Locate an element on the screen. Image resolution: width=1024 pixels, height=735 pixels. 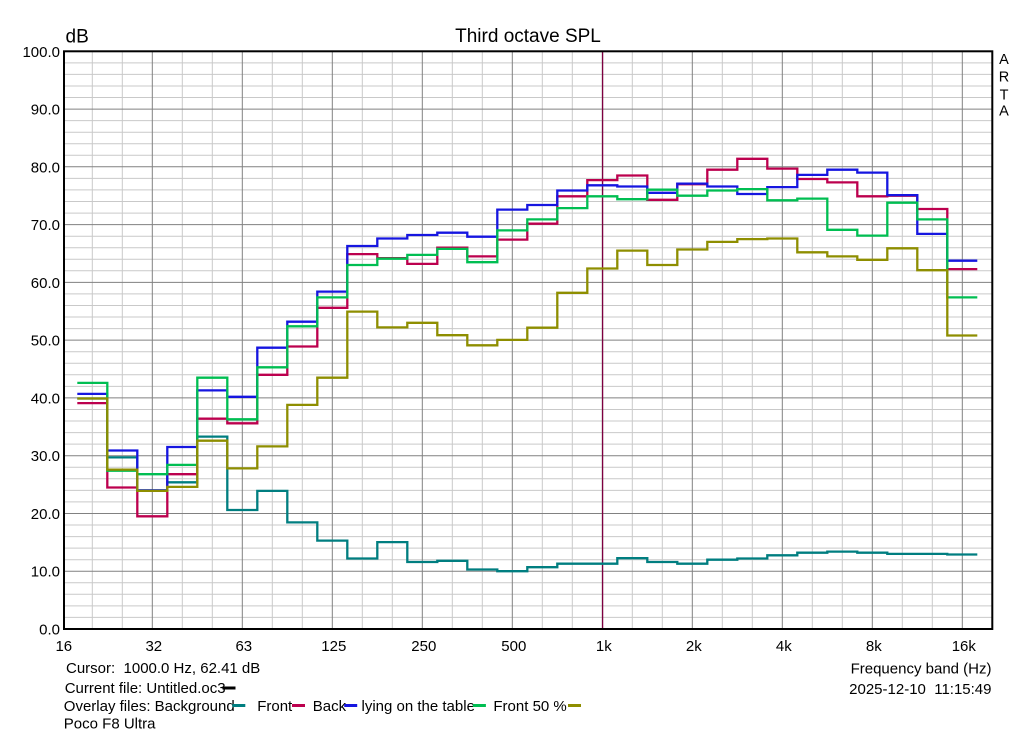
svg-text: 80.0 is located at coordinates (45, 167).